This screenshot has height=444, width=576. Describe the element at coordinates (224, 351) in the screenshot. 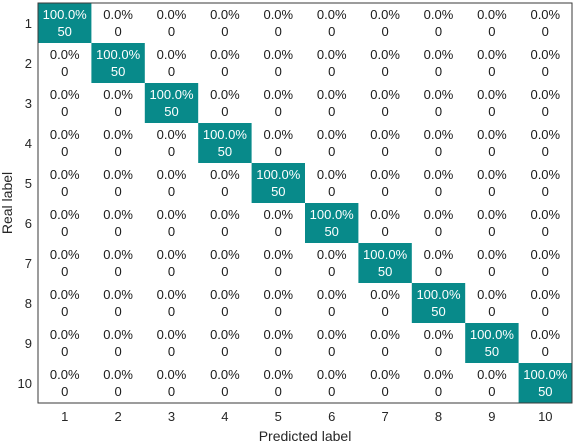

I see `cell-count-r9-c4: 0` at that location.